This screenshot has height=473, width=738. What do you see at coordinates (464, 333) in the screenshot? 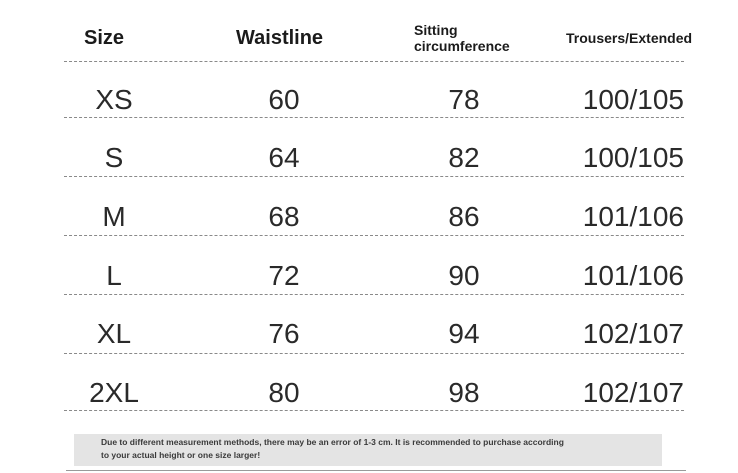
I see `cell-sitting: 94` at bounding box center [464, 333].